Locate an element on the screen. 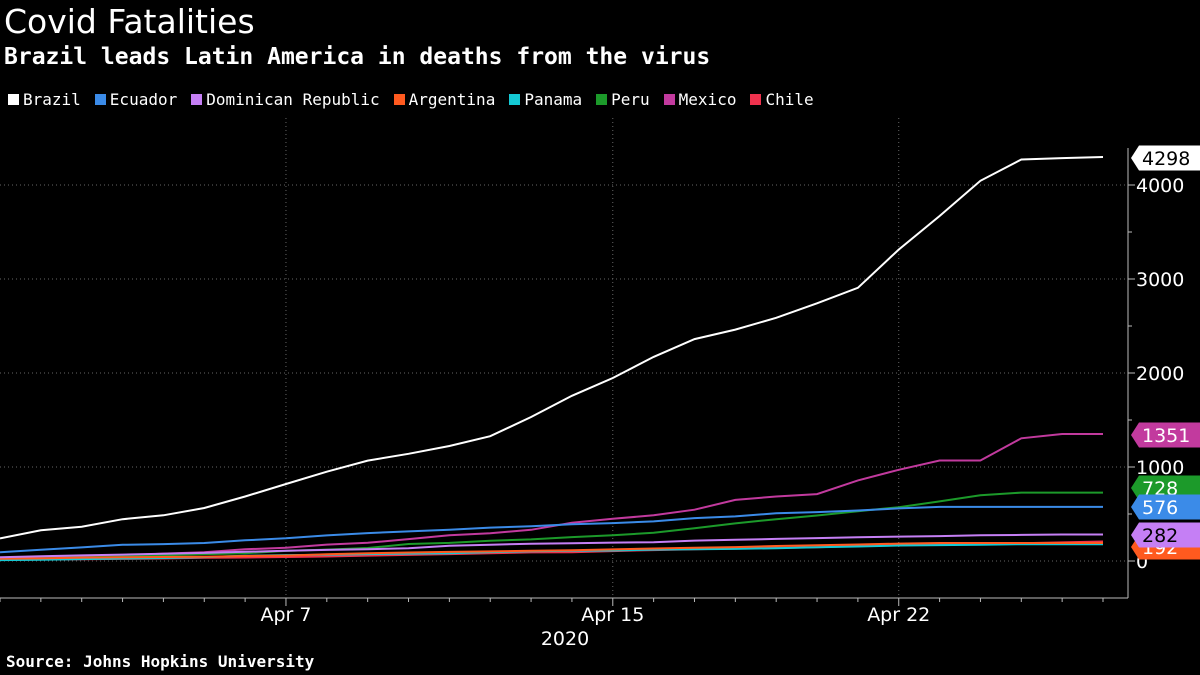 This screenshot has width=1200, height=675. x-year-label: 2020 is located at coordinates (565, 639).